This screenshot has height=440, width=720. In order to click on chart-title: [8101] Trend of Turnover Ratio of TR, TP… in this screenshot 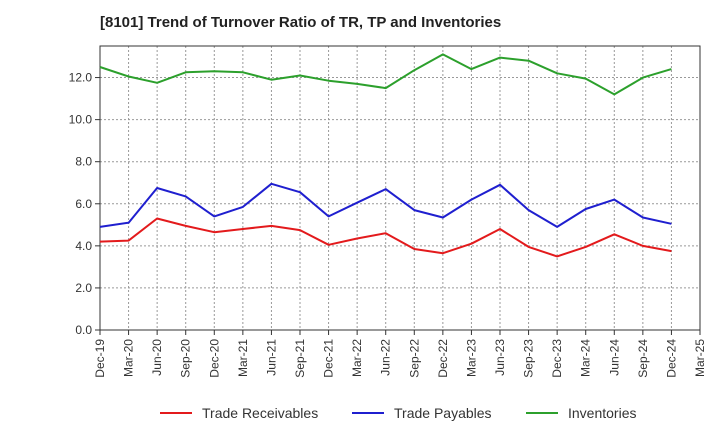, I will do `click(301, 22)`.